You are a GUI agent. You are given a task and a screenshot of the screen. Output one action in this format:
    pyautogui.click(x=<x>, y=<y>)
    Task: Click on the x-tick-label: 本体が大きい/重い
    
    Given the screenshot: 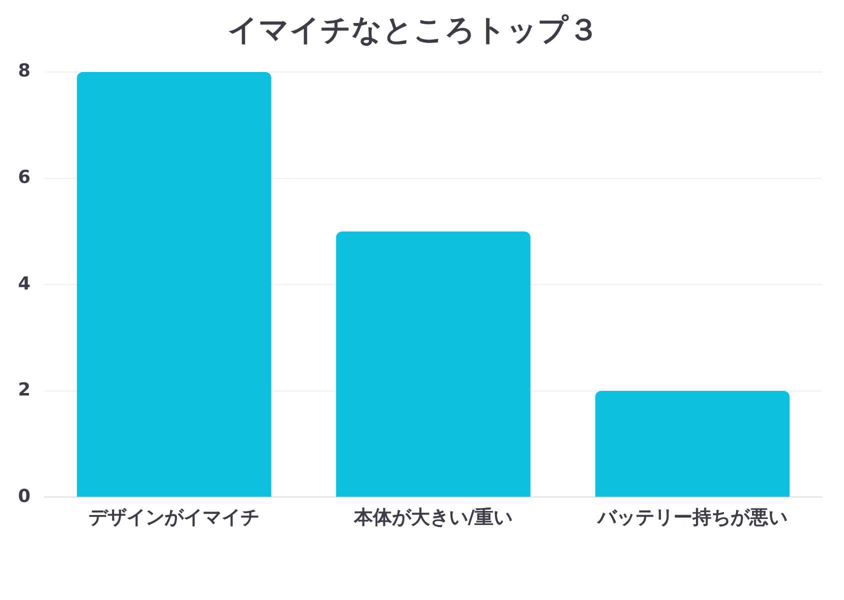 What is the action you would take?
    pyautogui.click(x=432, y=517)
    